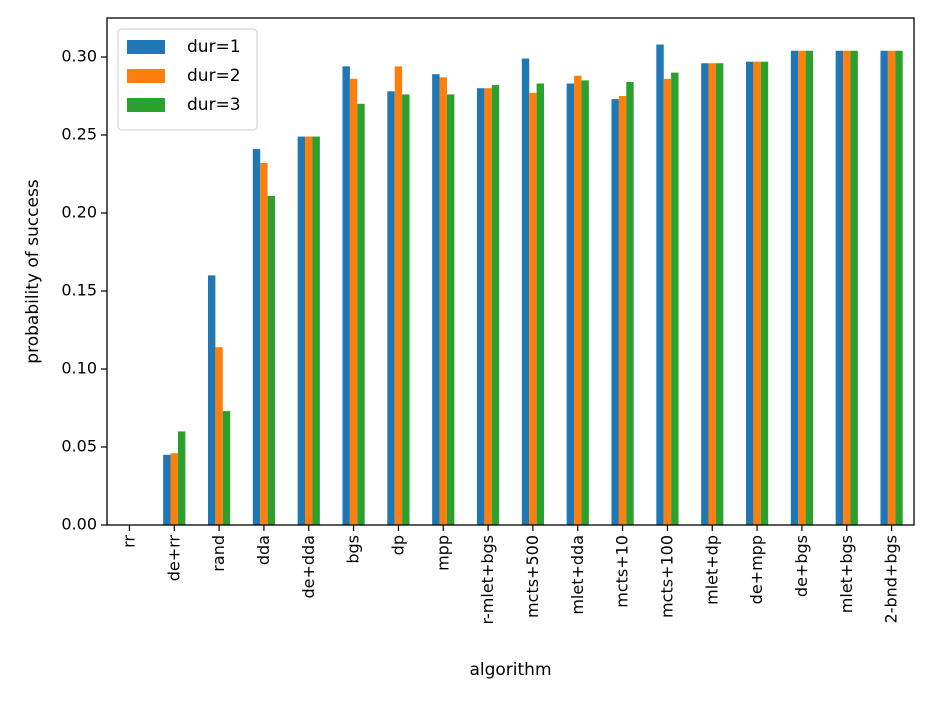  Describe the element at coordinates (450, 309) in the screenshot. I see `bar-dur3-mpp` at that location.